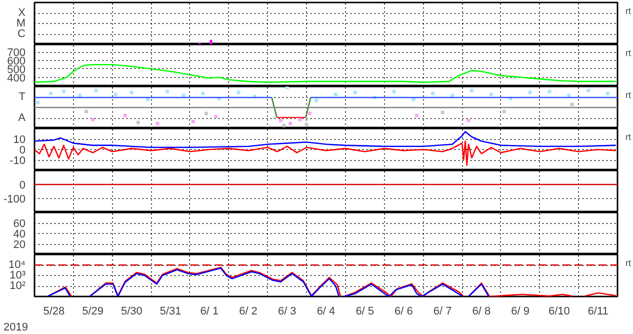 The height and width of the screenshot is (334, 633). I want to click on x-tick-label: 6/ 2, so click(248, 312).